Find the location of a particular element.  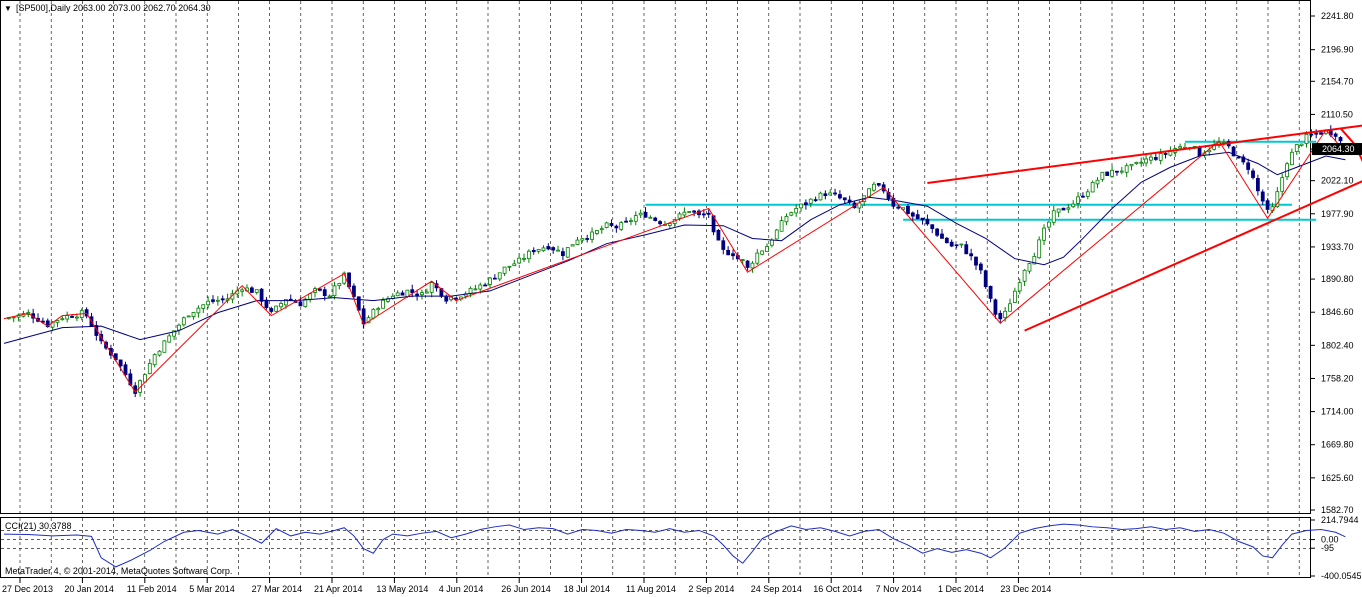

current-price-label: 2064.30 is located at coordinates (1338, 149).